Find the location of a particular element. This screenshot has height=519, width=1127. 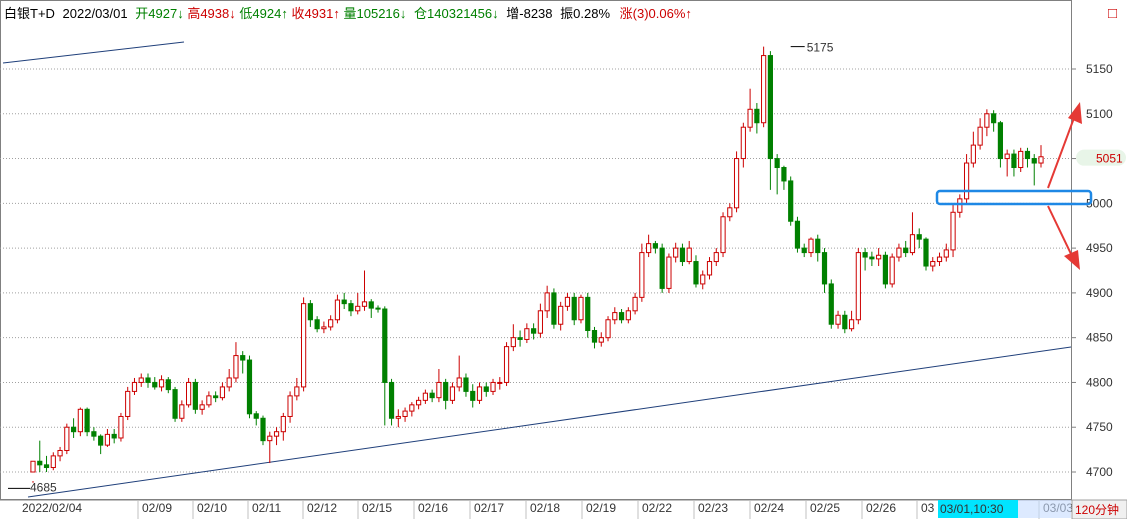

header-symbol: 白银T+D is located at coordinates (29, 13).